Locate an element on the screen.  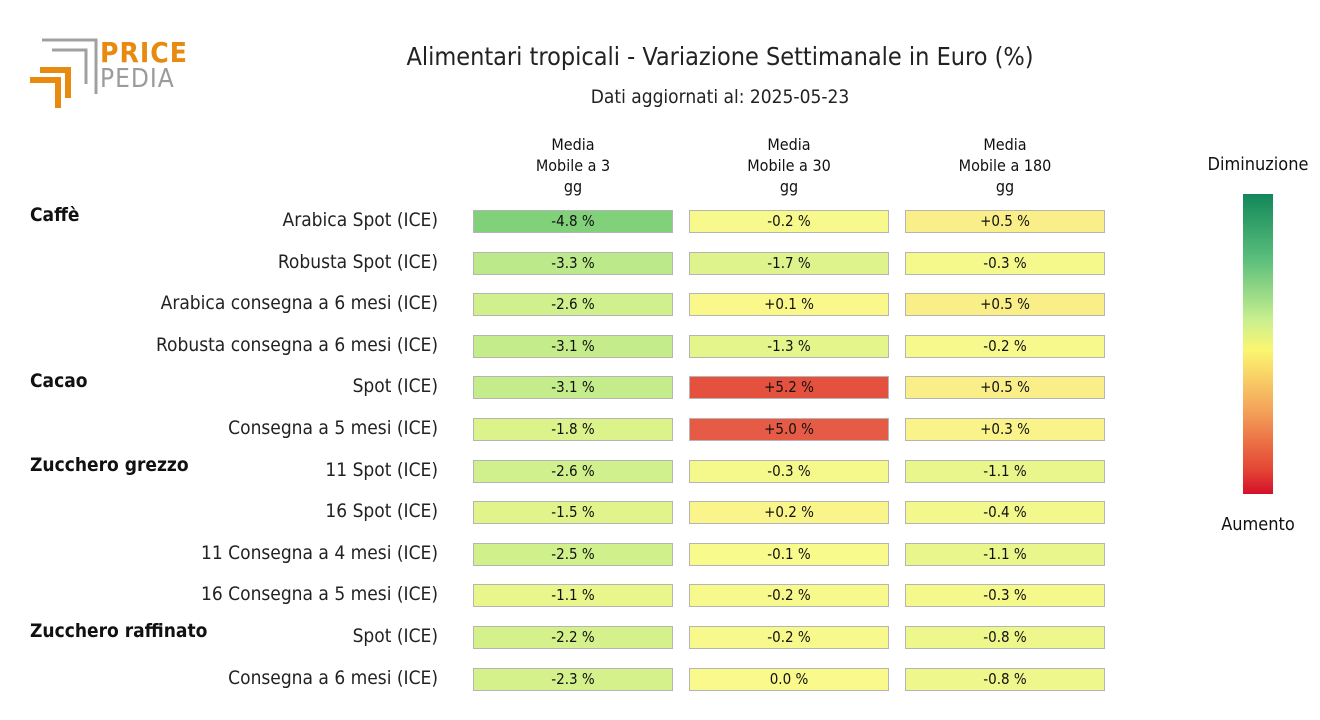
heatmap-cell: -1.3 % is located at coordinates (789, 346).